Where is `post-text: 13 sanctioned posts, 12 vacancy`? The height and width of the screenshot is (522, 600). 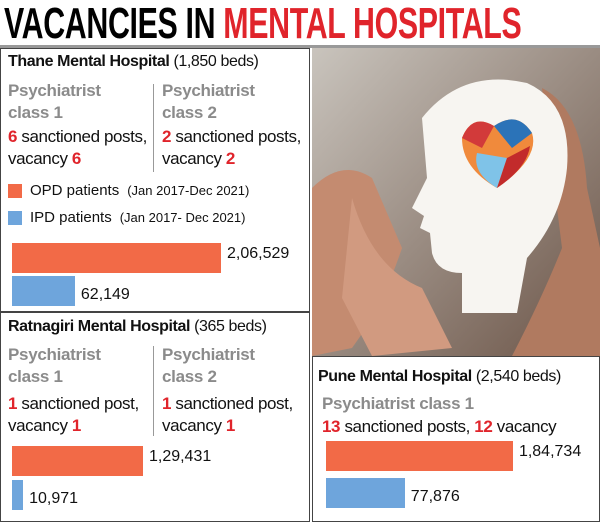
post-text: 13 sanctioned posts, 12 vacancy is located at coordinates (461, 427).